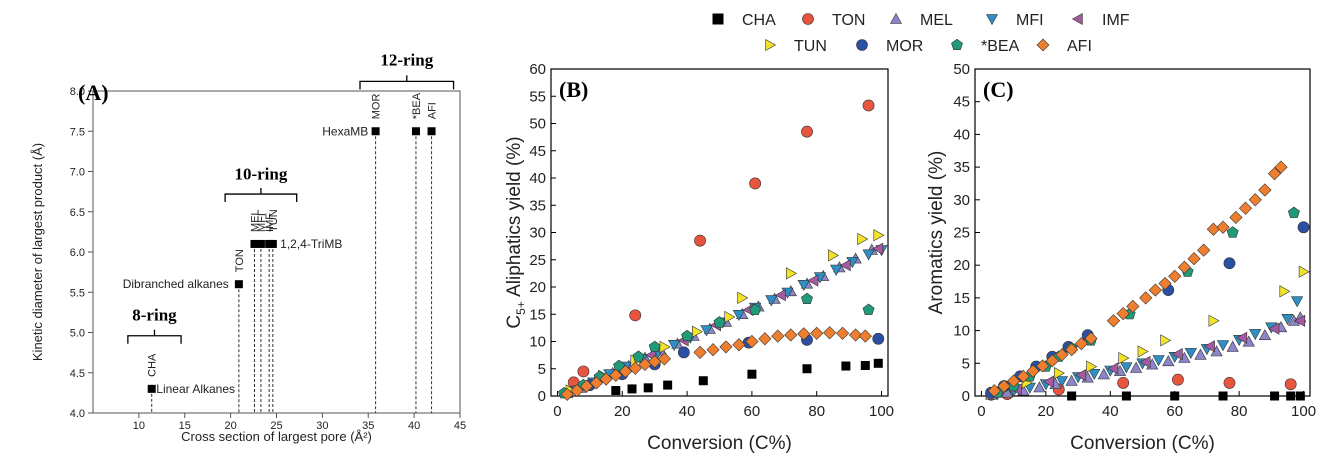 This screenshot has width=1321, height=459. Describe the element at coordinates (276, 426) in the screenshot. I see `x-tick-label: 25` at that location.